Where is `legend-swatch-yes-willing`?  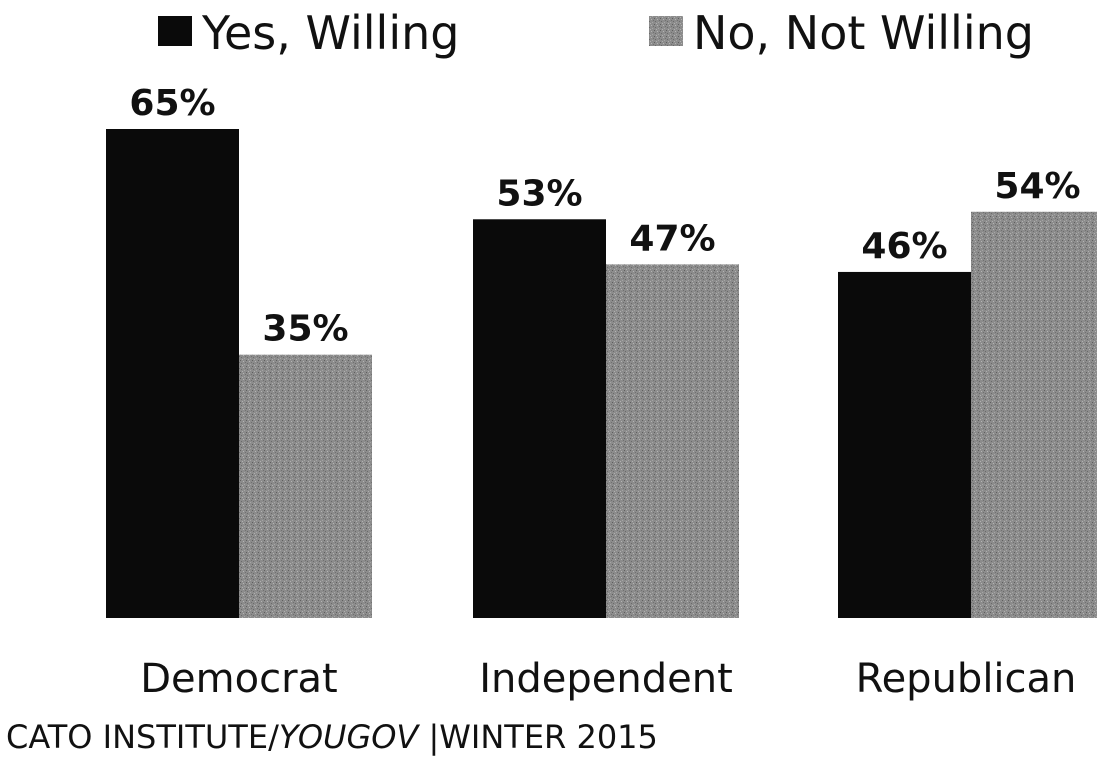
legend-swatch-yes-willing is located at coordinates (175, 31).